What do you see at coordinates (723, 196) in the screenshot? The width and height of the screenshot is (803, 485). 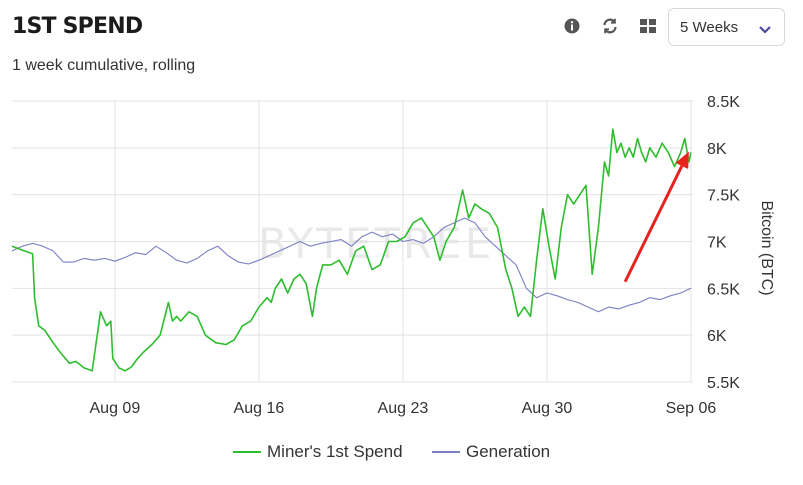 I see `y-tick-label: 7.5K` at bounding box center [723, 196].